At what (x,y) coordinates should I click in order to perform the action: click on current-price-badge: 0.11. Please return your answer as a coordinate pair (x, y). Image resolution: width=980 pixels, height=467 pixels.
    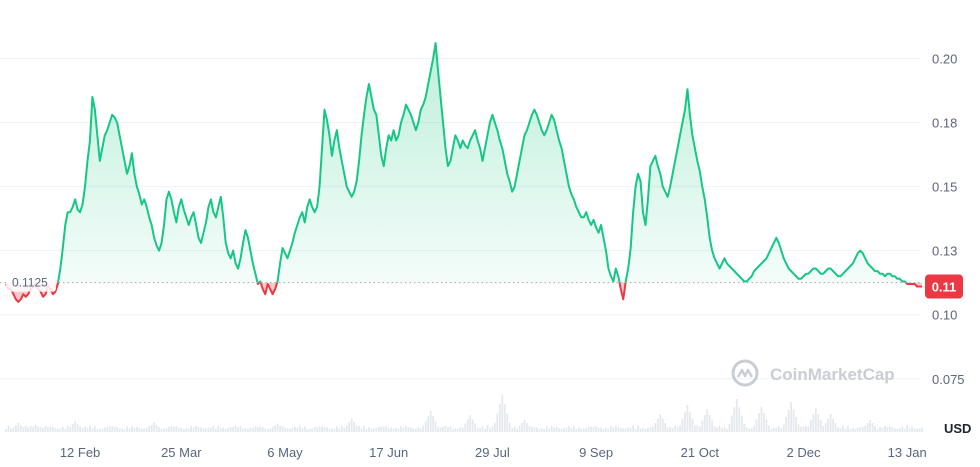
    Looking at the image, I should click on (944, 286).